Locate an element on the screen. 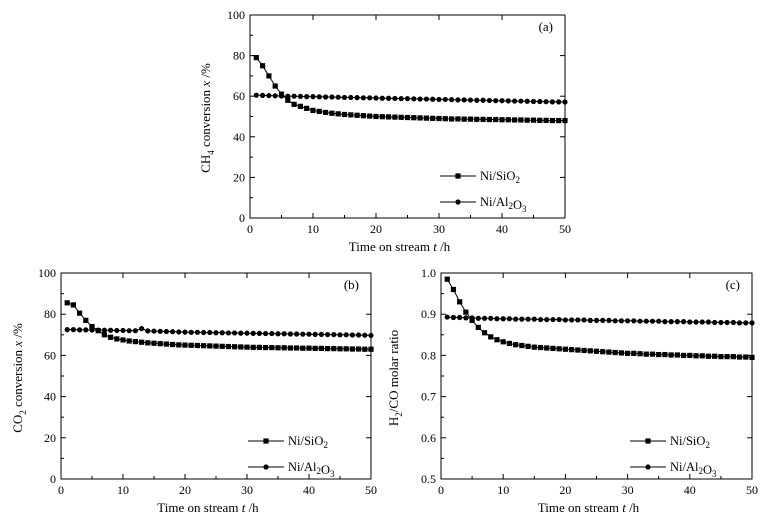 The image size is (769, 519). legend-label: Ni/Al2O3 is located at coordinates (311, 469).